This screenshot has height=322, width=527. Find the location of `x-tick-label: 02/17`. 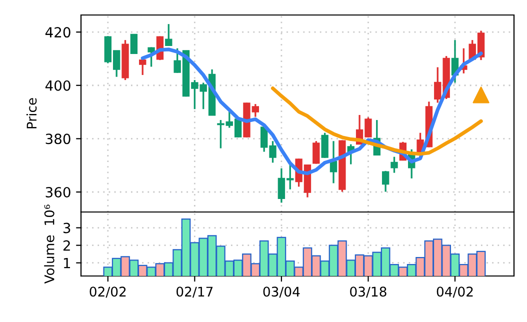

x-tick-label: 02/17 is located at coordinates (194, 292).